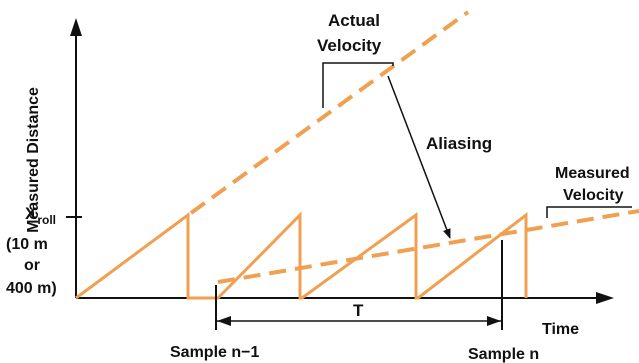 Image resolution: width=639 pixels, height=363 pixels. What do you see at coordinates (358, 85) in the screenshot?
I see `actual-velocity-bracket` at bounding box center [358, 85].